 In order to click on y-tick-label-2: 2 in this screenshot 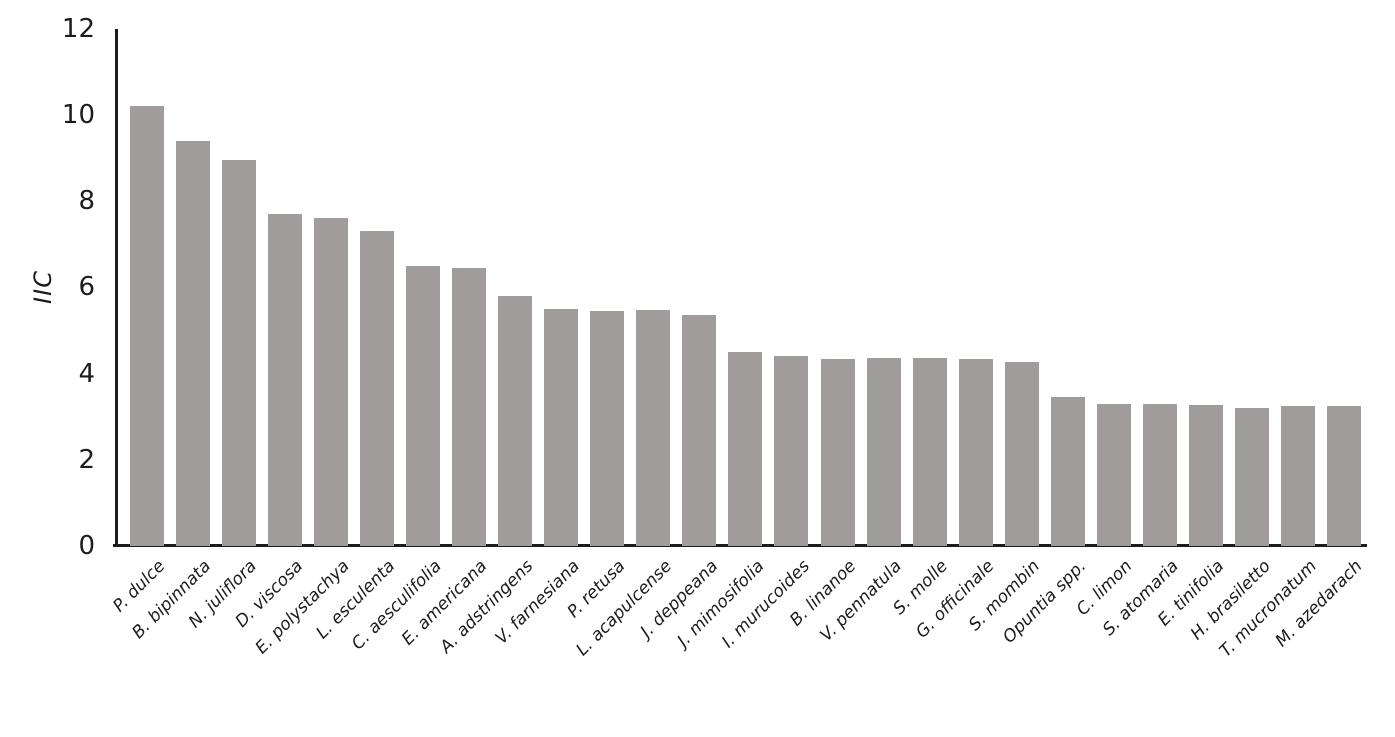, I will do `click(86, 459)`.